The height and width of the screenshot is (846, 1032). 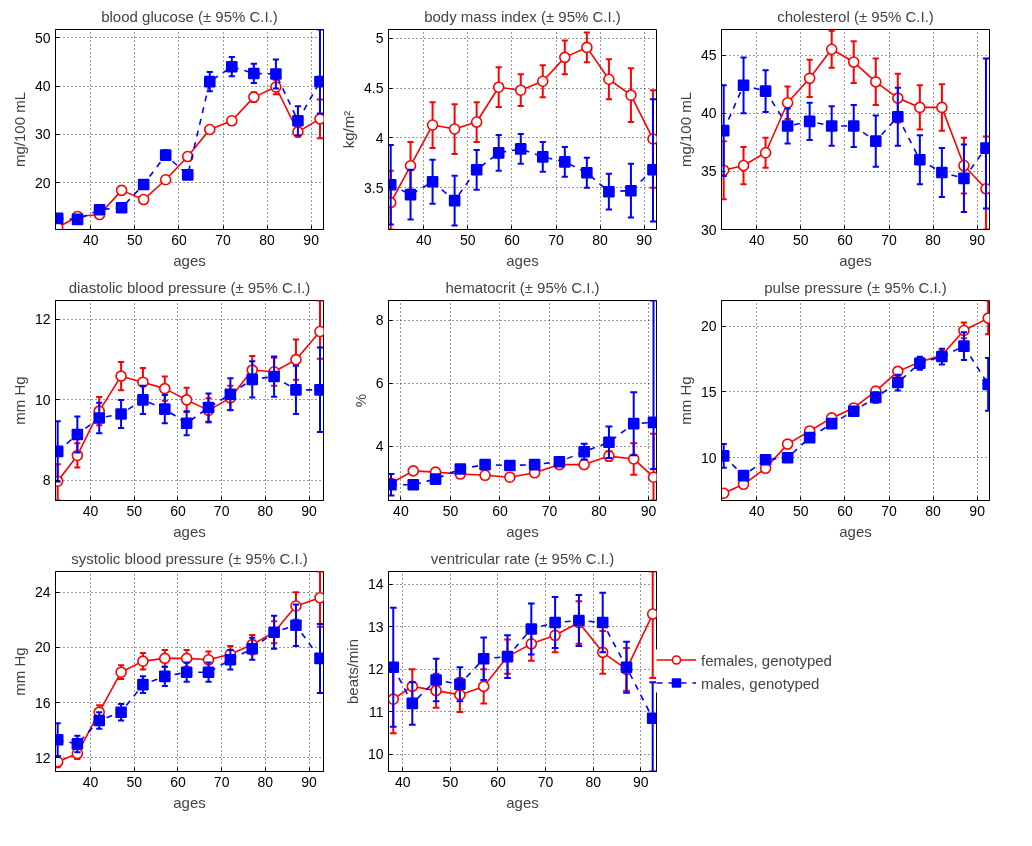 I want to click on y-tick-label: 4.5, so click(x=374, y=88).